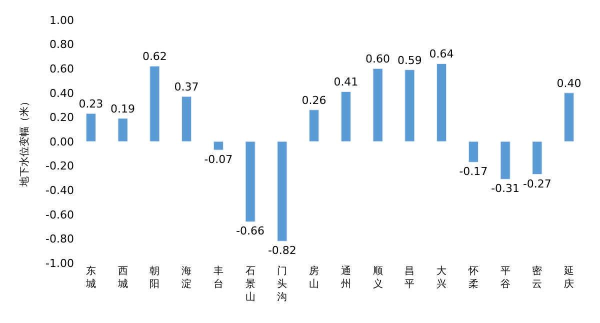 Image resolution: width=600 pixels, height=323 pixels. I want to click on x-tick-label: 东城, so click(90, 277).